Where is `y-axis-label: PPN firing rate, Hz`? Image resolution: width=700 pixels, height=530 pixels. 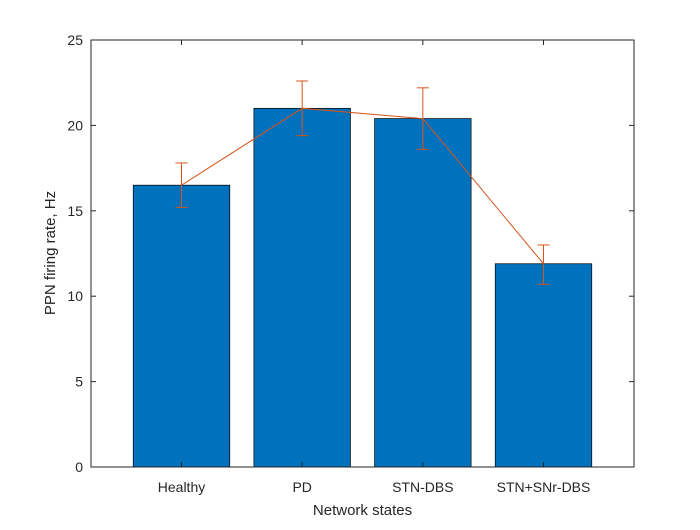 y-axis-label: PPN firing rate, Hz is located at coordinates (50, 253).